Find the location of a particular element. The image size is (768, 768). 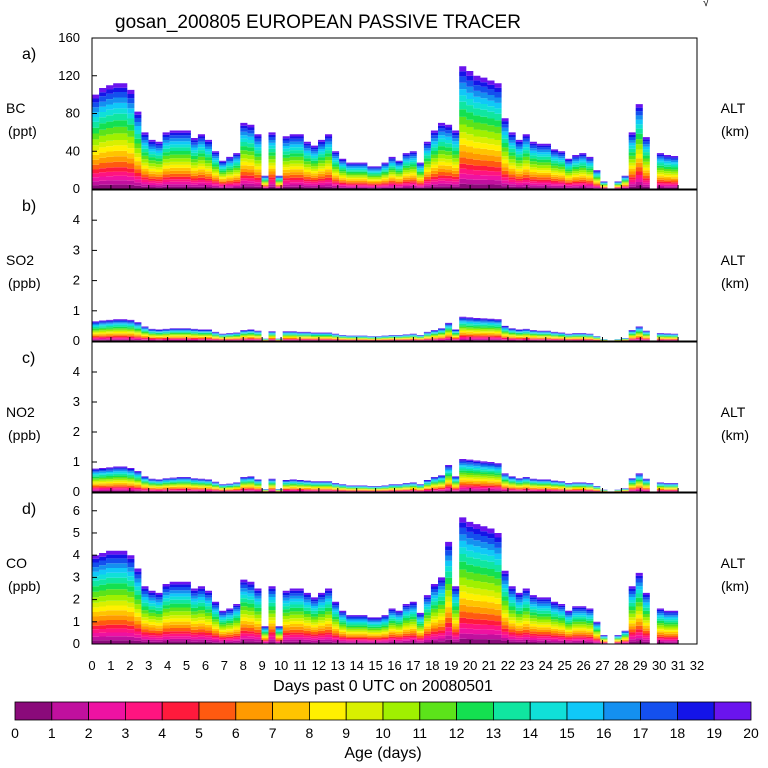

age-band-4-no2 is located at coordinates (385, 488).